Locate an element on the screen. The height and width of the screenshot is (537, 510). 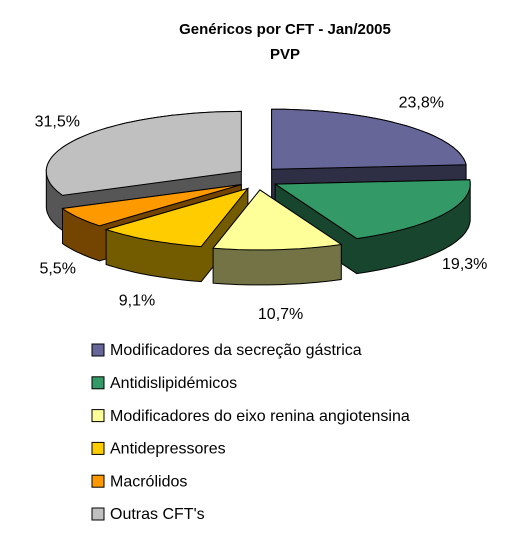
data-label: 10,7% is located at coordinates (280, 314).